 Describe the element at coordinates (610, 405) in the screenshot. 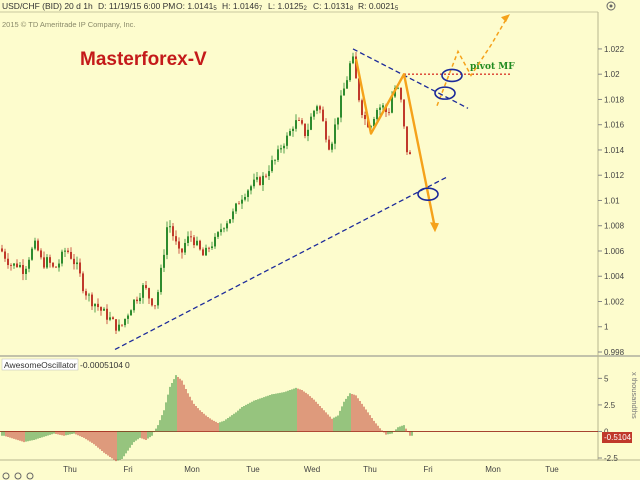

I see `osc-tick-label: 2.5` at that location.